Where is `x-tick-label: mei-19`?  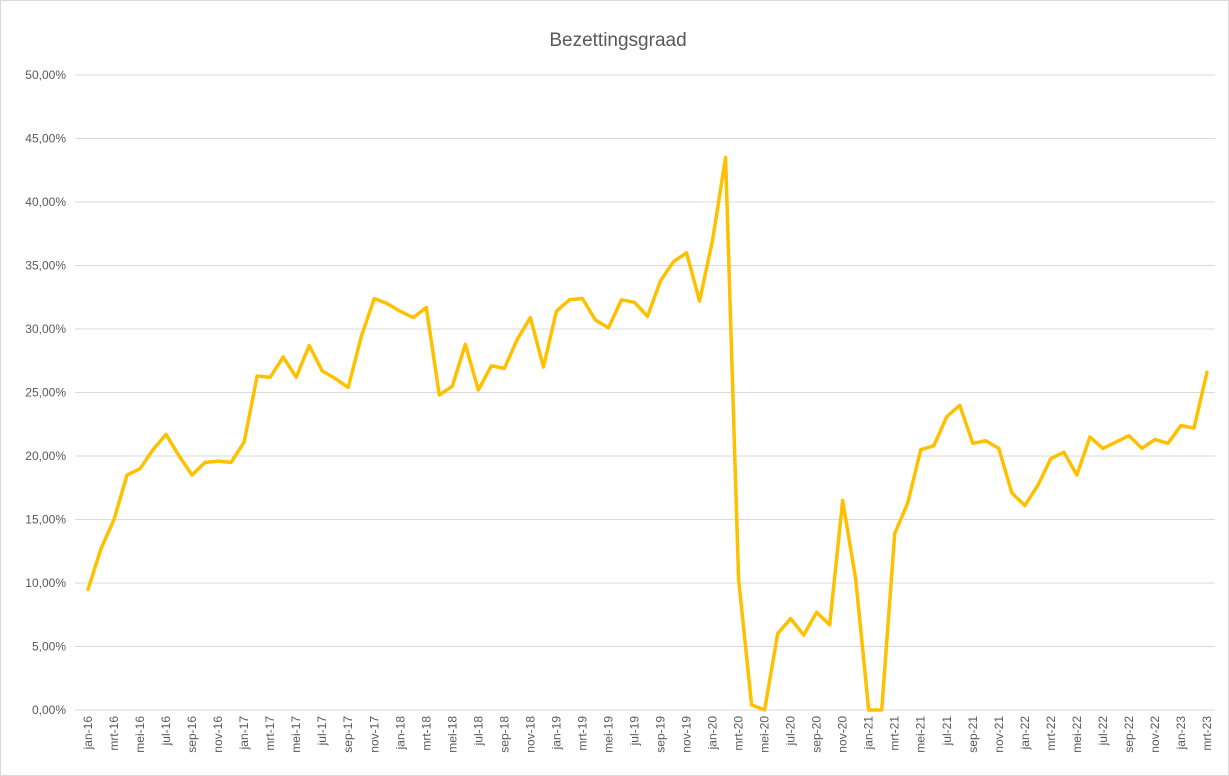 x-tick-label: mei-19 is located at coordinates (608, 734).